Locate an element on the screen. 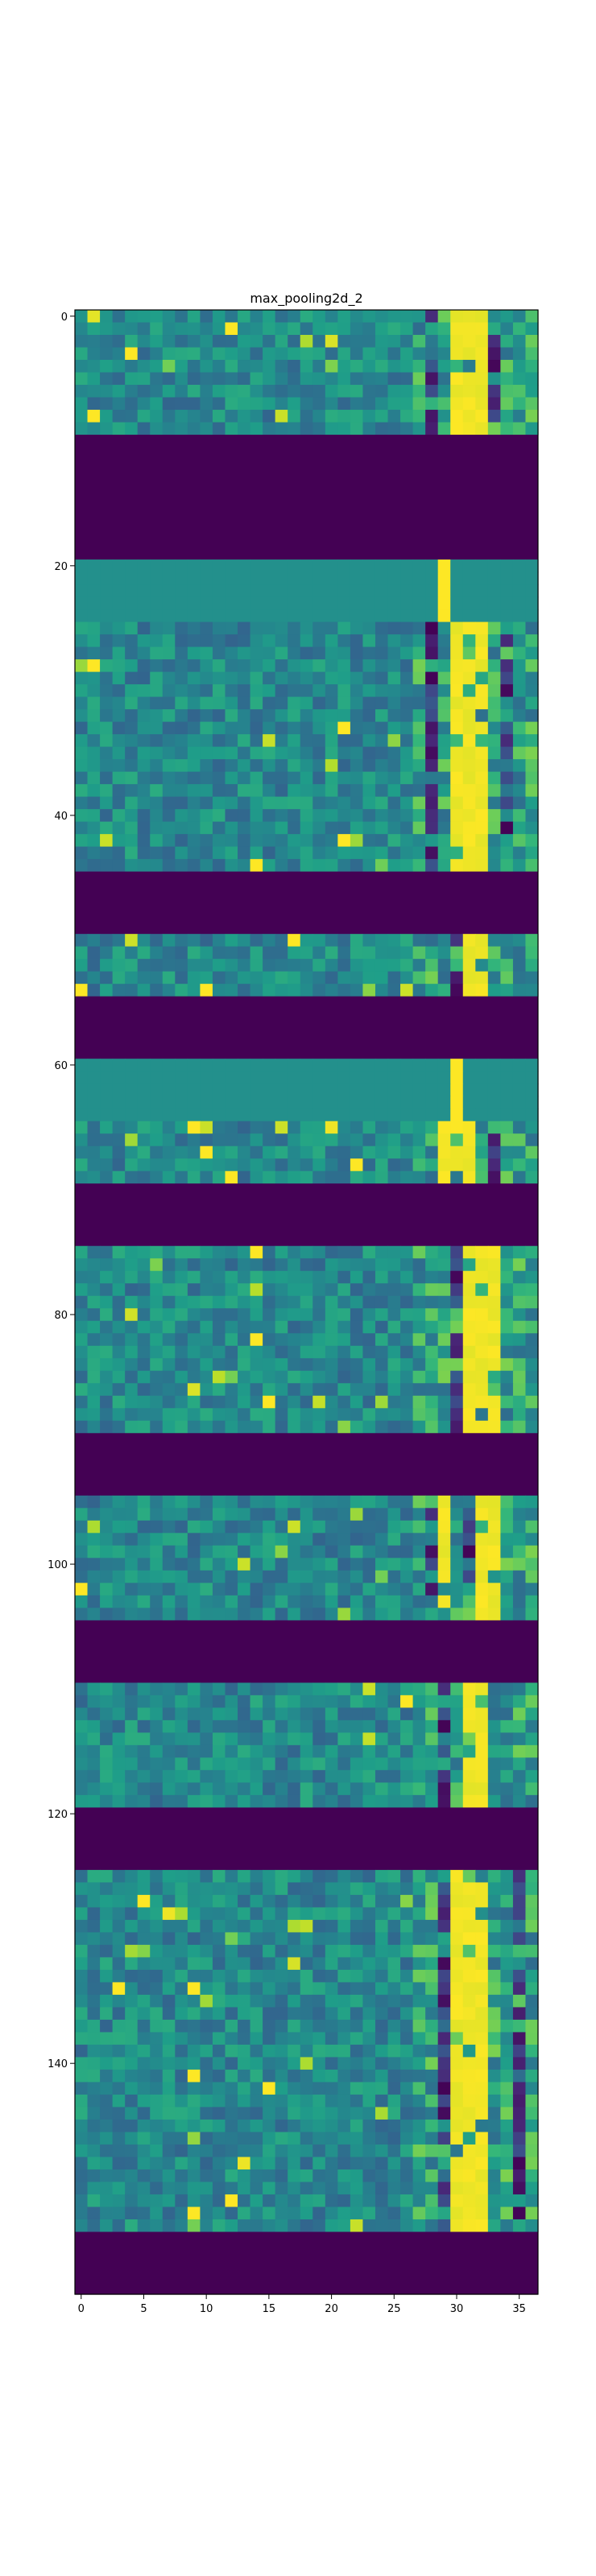 The width and height of the screenshot is (596, 2576). y-tick-label: 80 is located at coordinates (61, 1316).